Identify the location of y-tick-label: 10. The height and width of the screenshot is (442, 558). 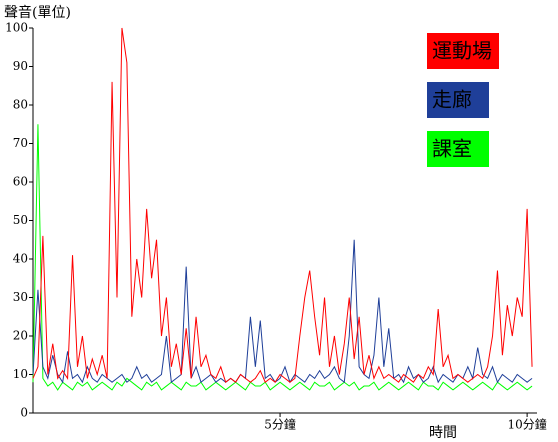
(20, 374).